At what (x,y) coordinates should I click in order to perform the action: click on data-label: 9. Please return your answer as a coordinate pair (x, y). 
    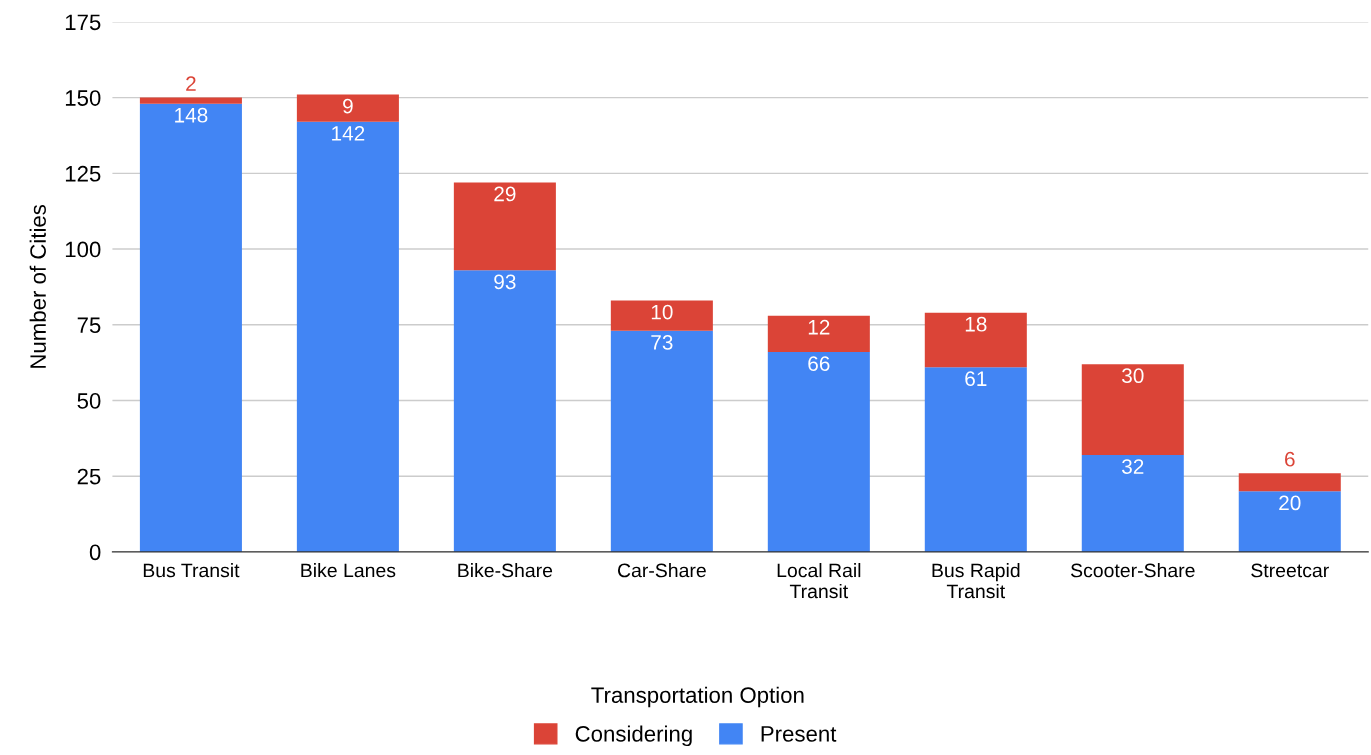
    Looking at the image, I should click on (348, 106).